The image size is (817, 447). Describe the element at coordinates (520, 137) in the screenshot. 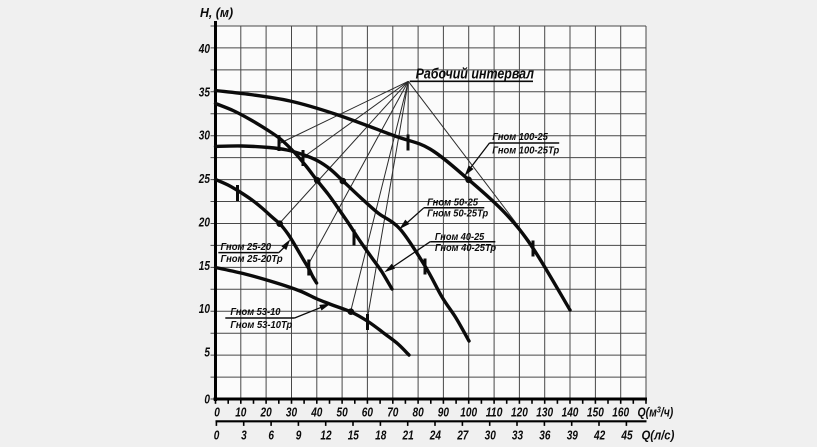

I see `svg-text: Гном 100-25` at that location.